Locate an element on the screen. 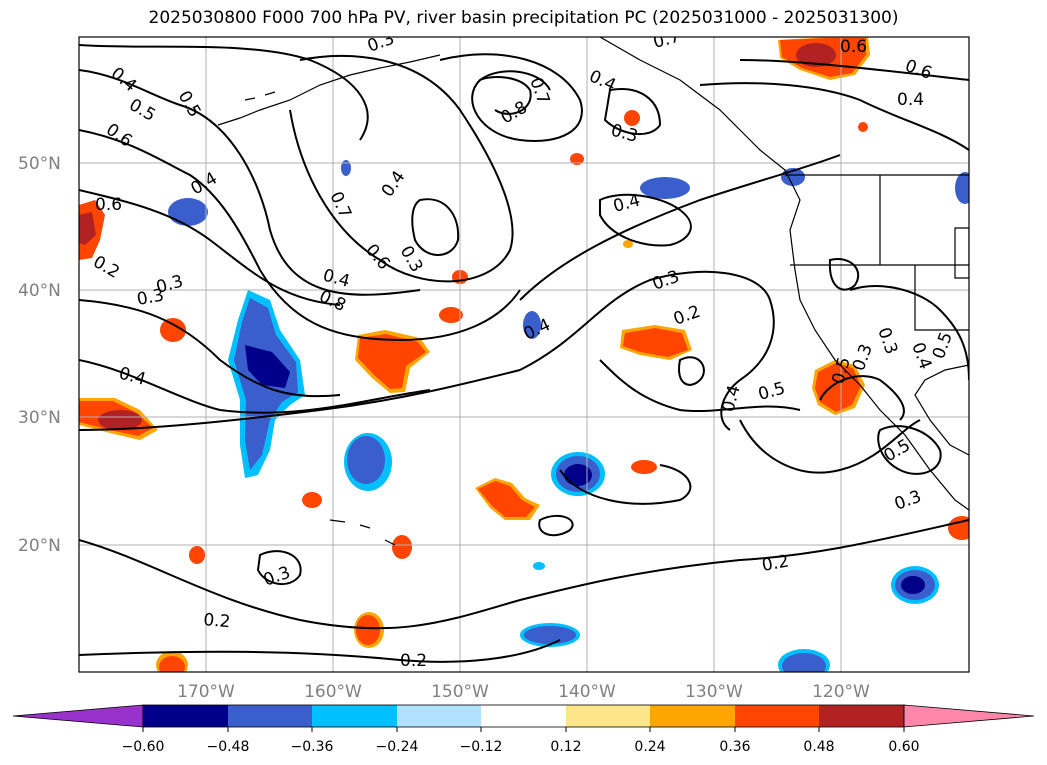 The image size is (1047, 765). contour-label: 0.7 is located at coordinates (340, 205).